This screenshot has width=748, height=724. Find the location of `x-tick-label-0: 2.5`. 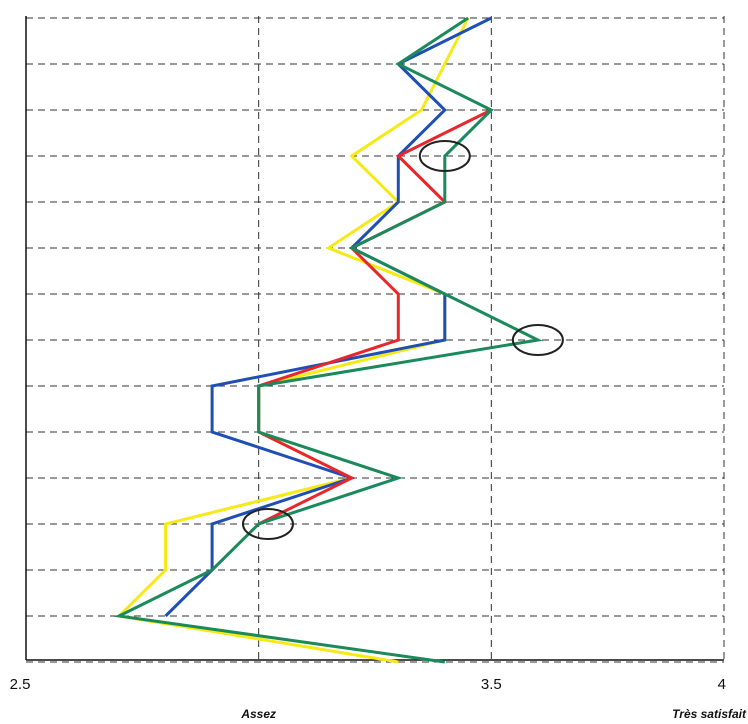

x-tick-label-0: 2.5 is located at coordinates (20, 684).